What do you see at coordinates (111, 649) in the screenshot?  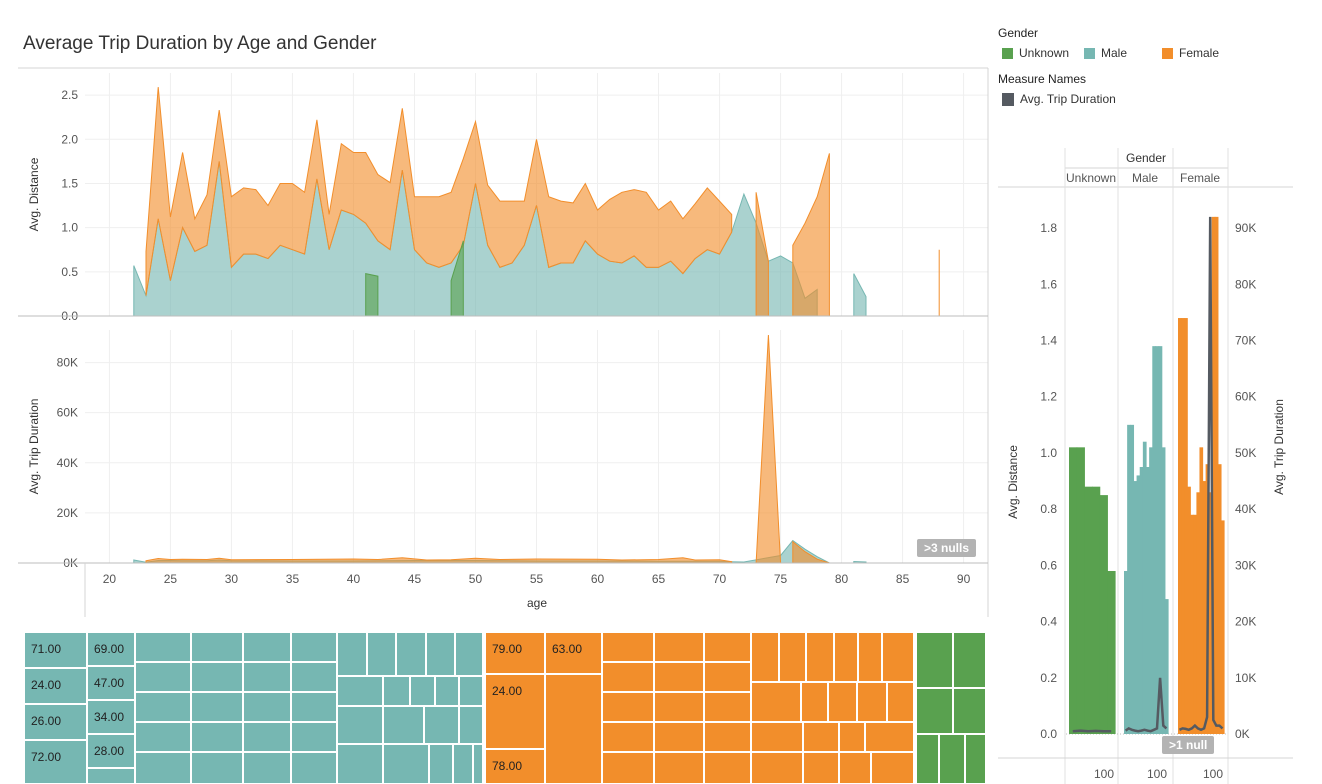 I see `treemap-cell: 69.00` at bounding box center [111, 649].